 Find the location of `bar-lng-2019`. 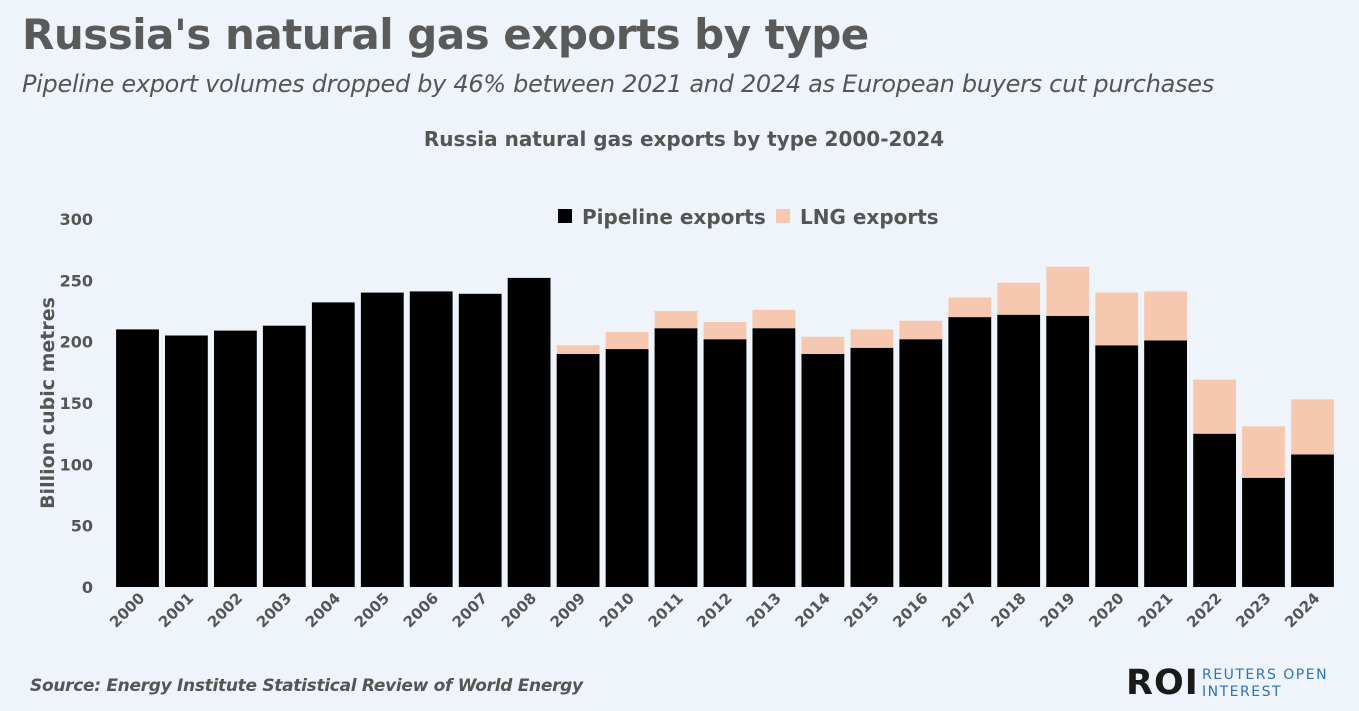

bar-lng-2019 is located at coordinates (1068, 291).